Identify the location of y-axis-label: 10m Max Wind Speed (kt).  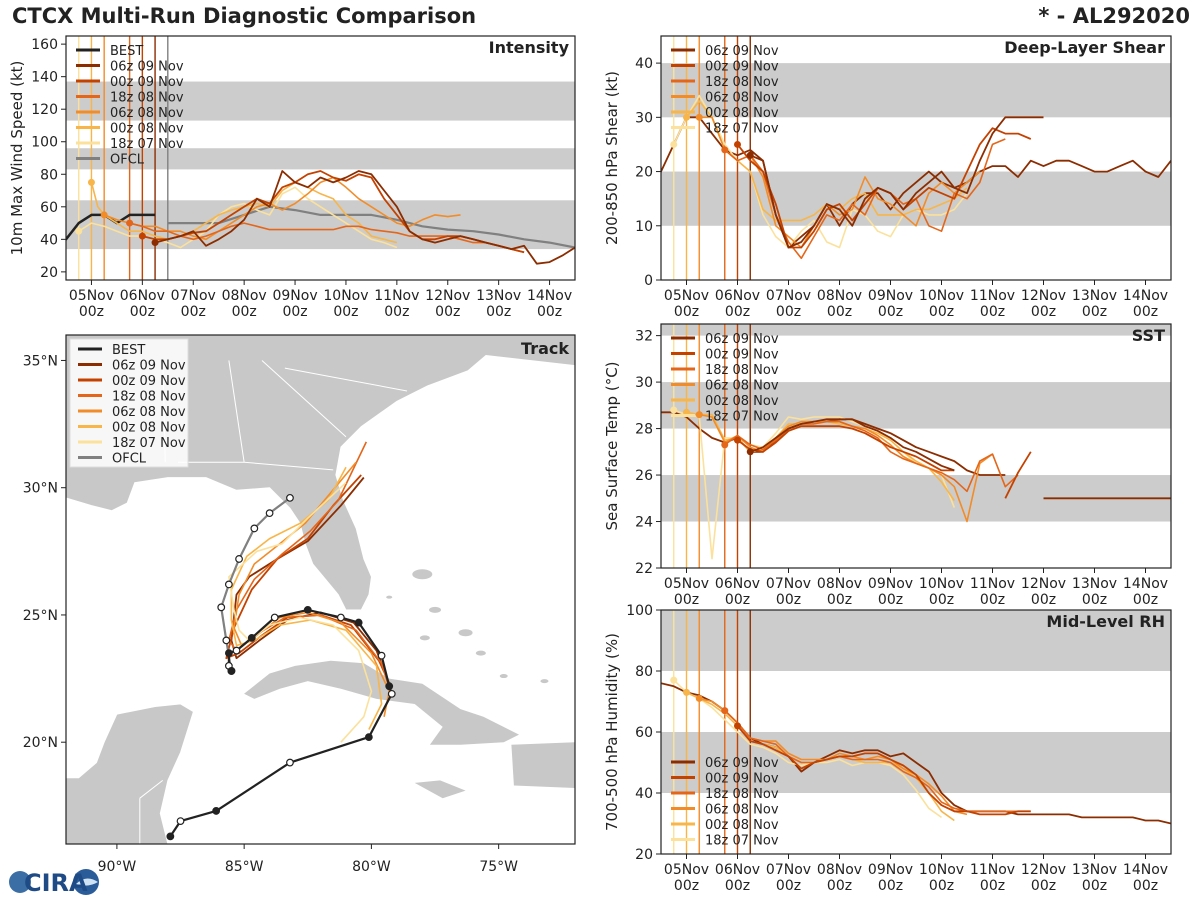
(17, 158).